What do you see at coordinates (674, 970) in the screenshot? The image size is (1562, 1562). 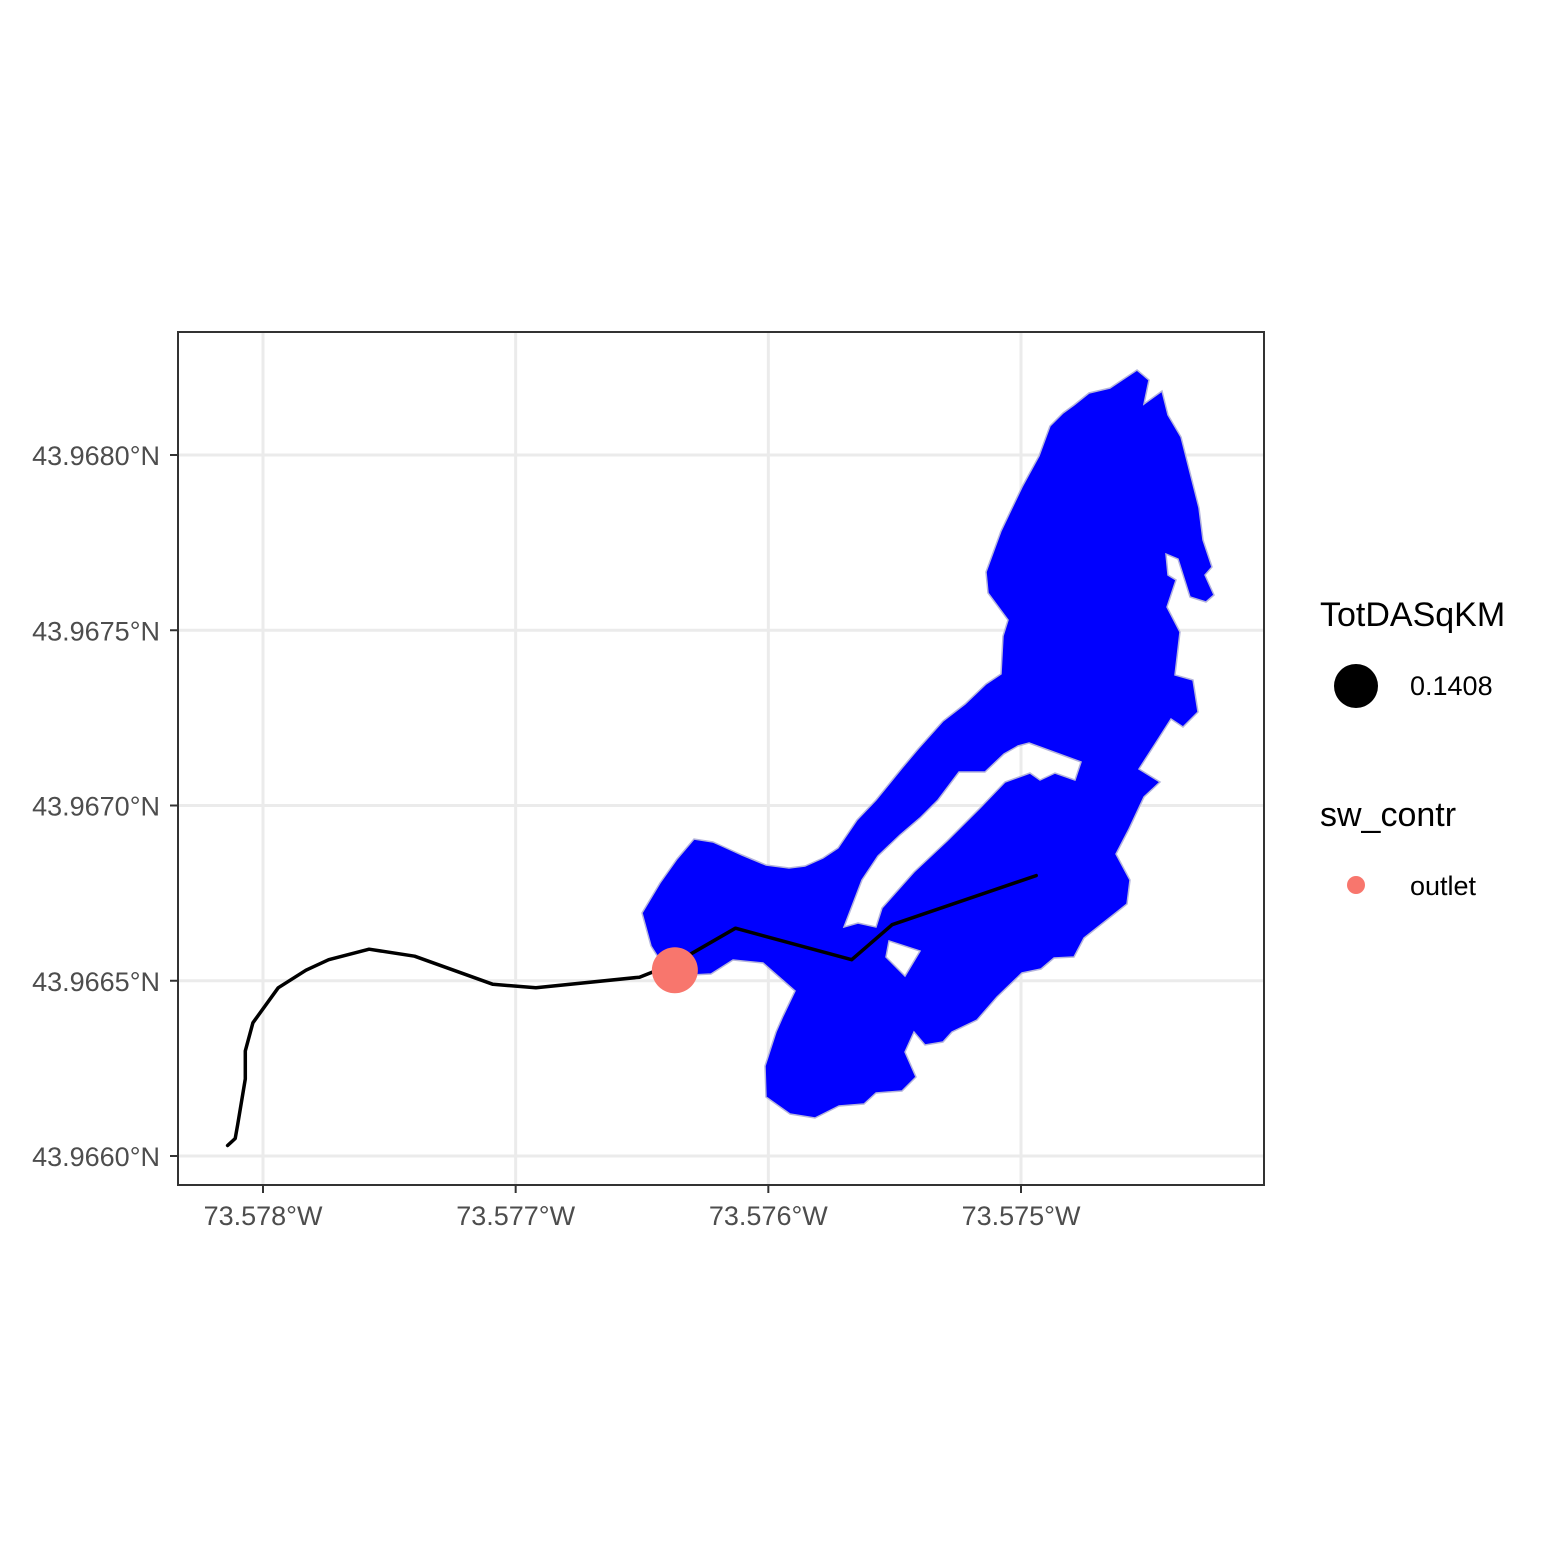 I see `outlet-point` at bounding box center [674, 970].